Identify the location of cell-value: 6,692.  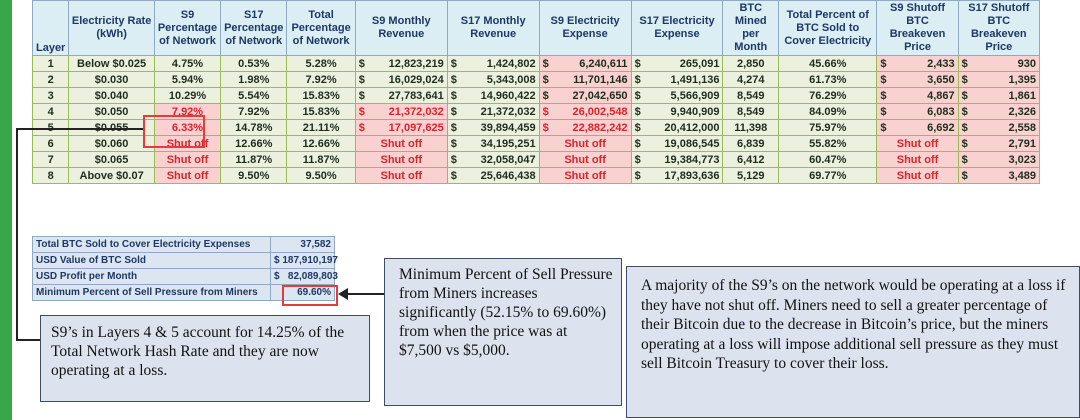
(941, 127).